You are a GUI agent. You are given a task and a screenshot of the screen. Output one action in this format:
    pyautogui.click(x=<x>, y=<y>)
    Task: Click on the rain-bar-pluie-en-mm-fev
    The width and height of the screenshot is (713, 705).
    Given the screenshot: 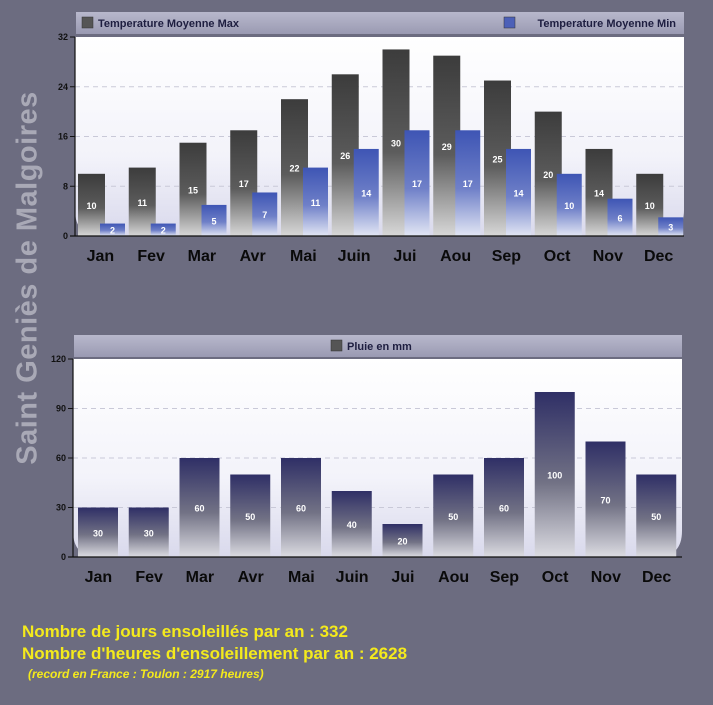 What is the action you would take?
    pyautogui.click(x=148, y=532)
    